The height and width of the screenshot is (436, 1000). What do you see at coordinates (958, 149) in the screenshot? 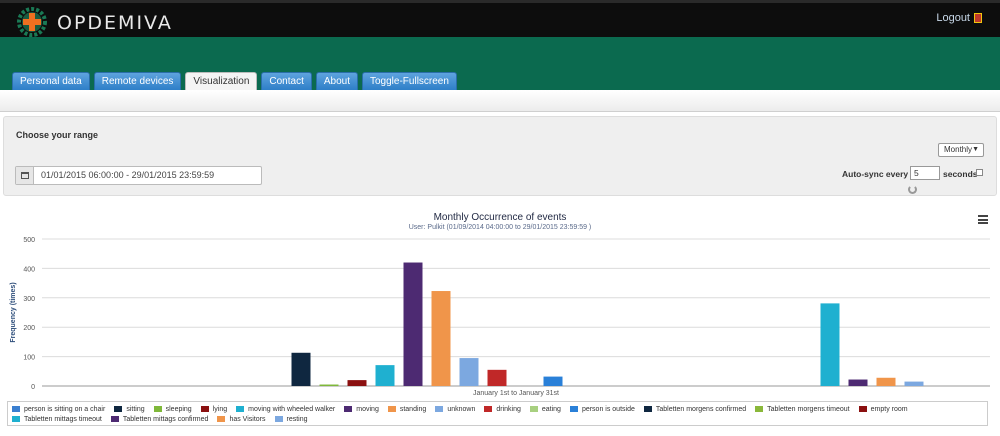
I see `period-select-value: Monthly` at bounding box center [958, 149].